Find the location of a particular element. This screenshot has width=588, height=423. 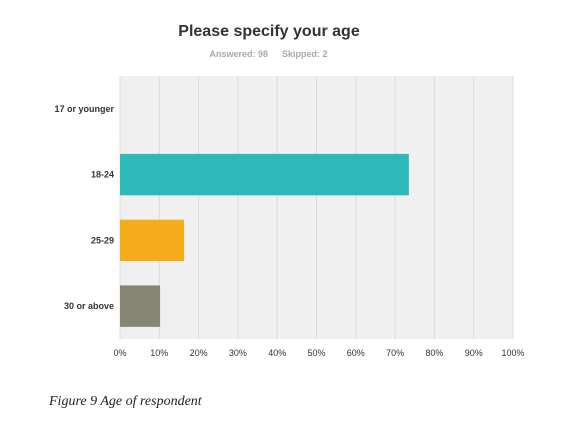

x-tick-label: 70% is located at coordinates (395, 353).